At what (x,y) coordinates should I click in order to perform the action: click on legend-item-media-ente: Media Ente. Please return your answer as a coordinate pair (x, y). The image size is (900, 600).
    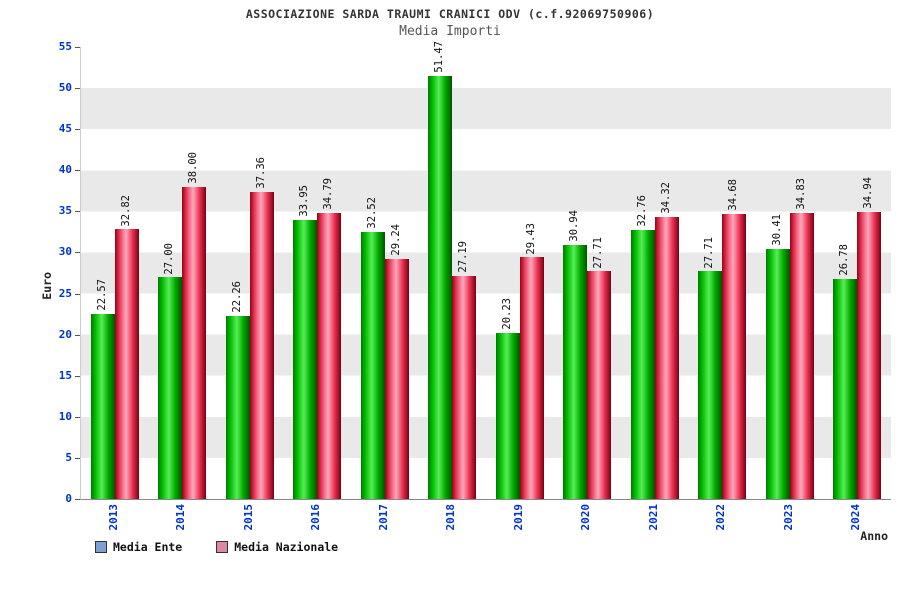
    Looking at the image, I should click on (138, 547).